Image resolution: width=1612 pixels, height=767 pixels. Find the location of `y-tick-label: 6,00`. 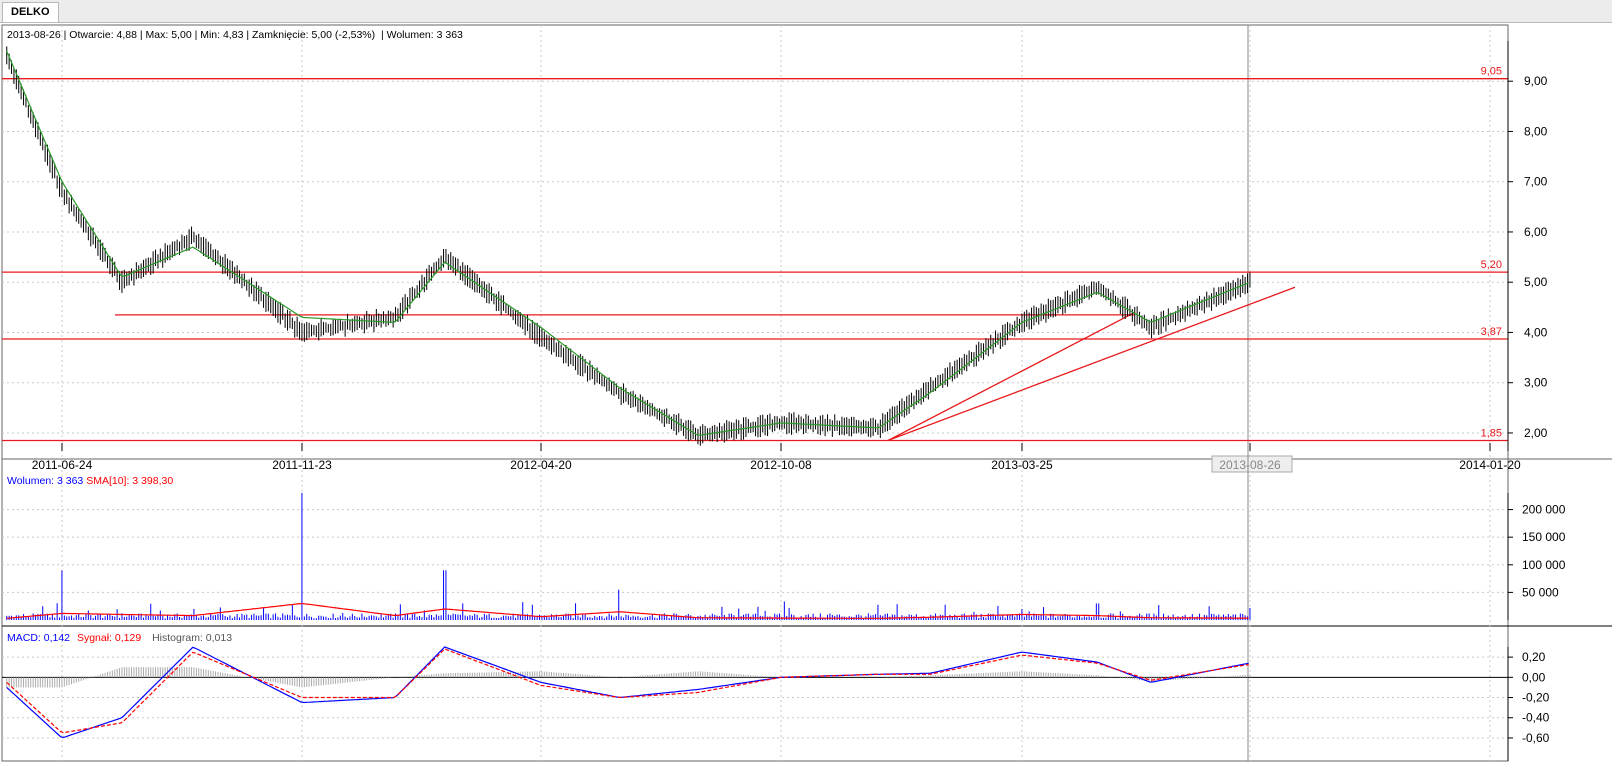

y-tick-label: 6,00 is located at coordinates (1536, 232).